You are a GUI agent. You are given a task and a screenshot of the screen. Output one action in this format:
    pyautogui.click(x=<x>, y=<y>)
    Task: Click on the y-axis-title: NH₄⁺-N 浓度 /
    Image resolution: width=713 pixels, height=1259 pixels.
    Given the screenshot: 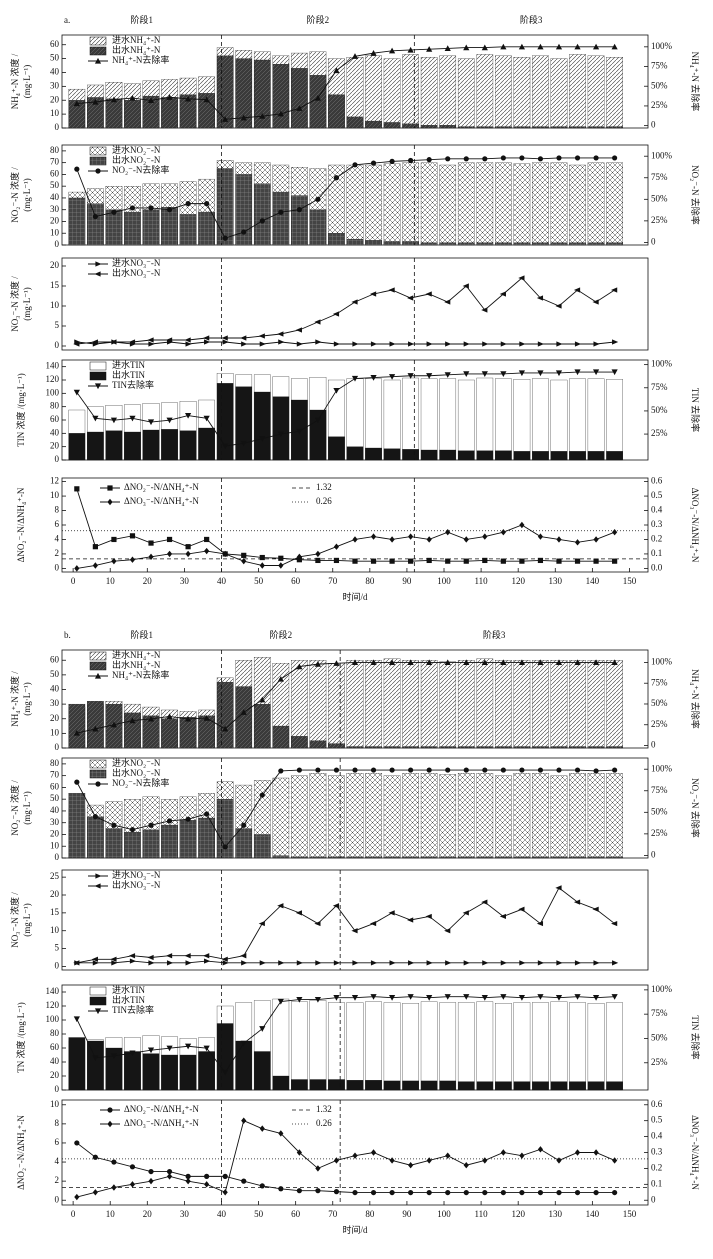 What is the action you would take?
    pyautogui.click(x=14, y=81)
    